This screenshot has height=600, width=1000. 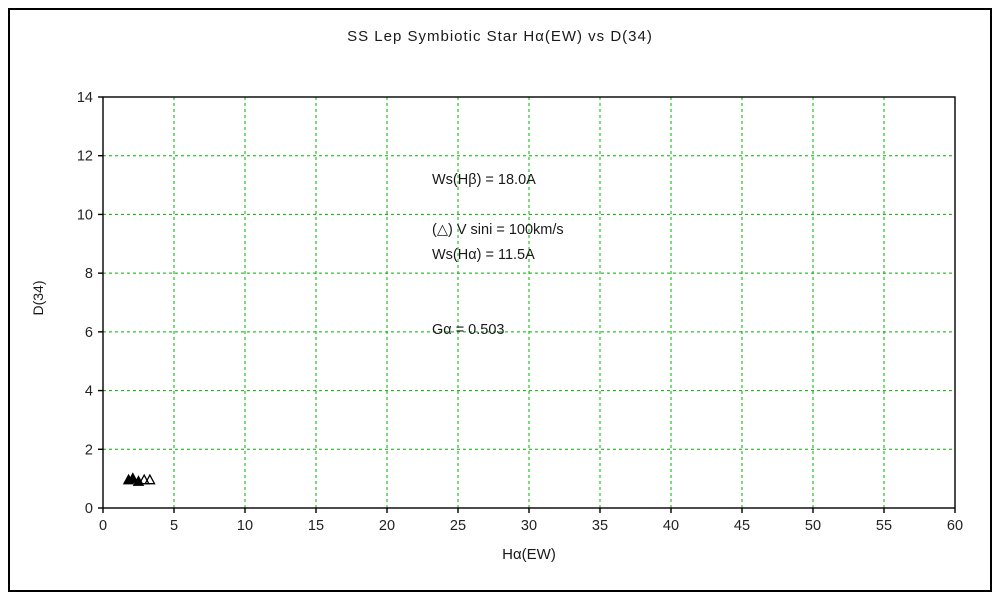 What do you see at coordinates (89, 333) in the screenshot?
I see `y-tick-label: 6` at bounding box center [89, 333].